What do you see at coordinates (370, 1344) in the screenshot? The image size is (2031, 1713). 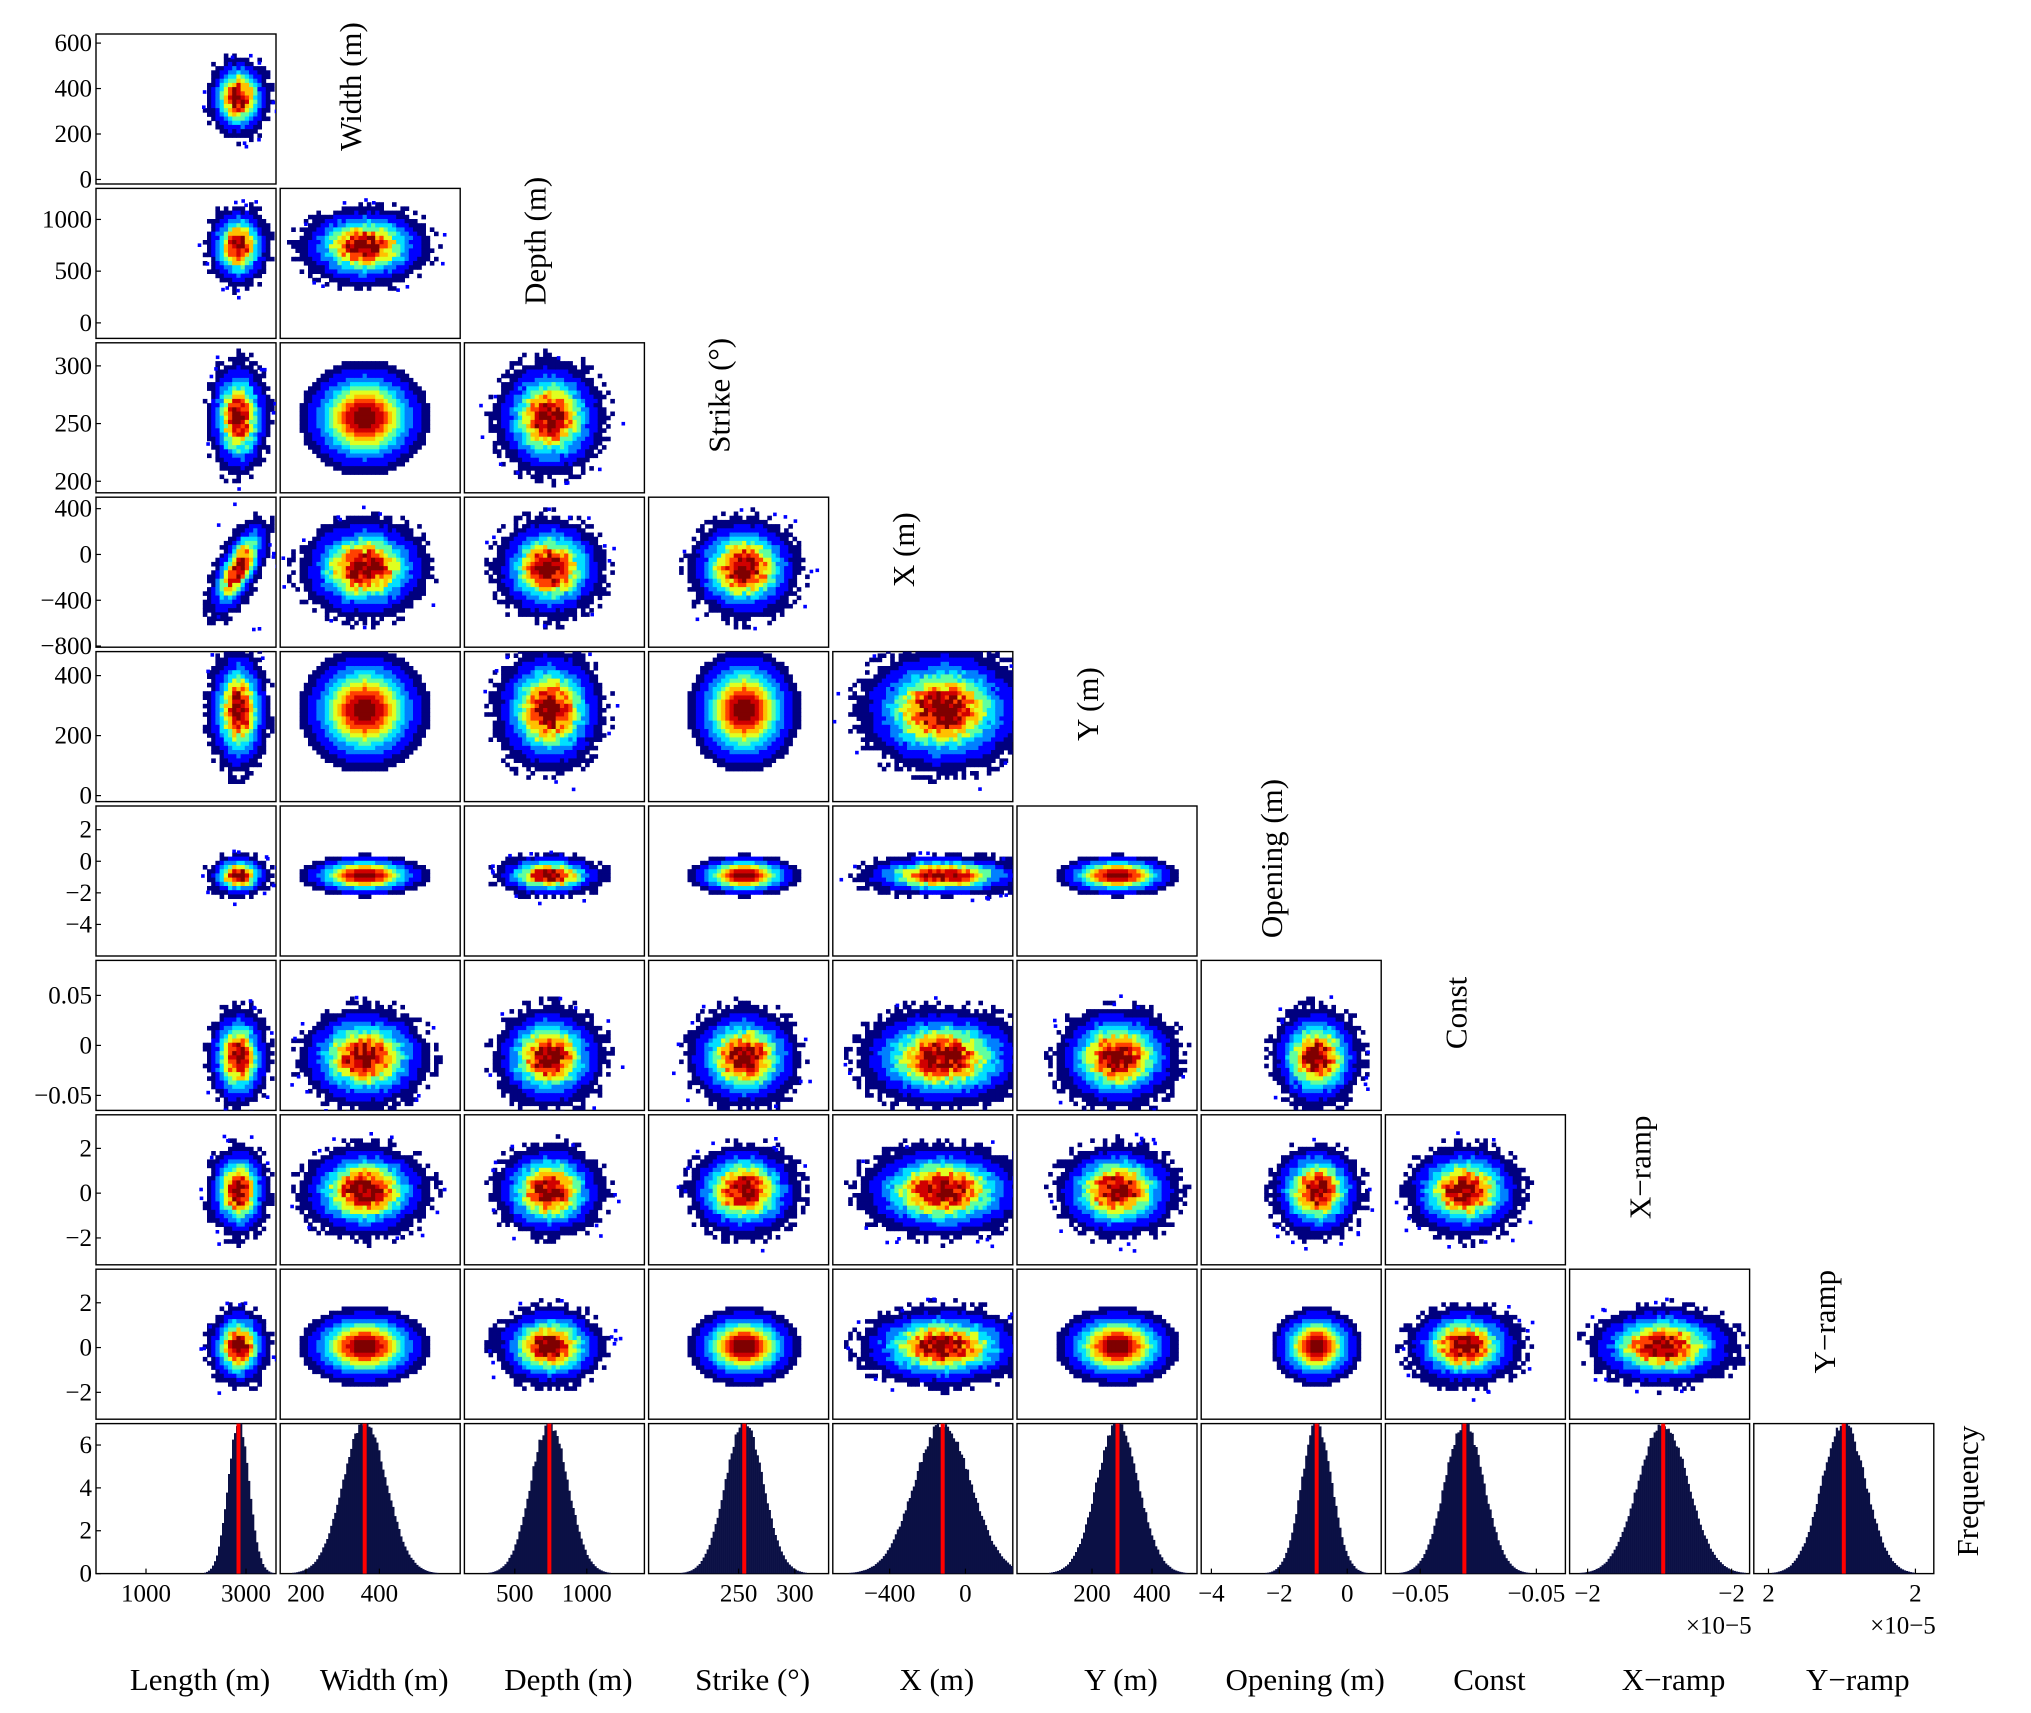 I see `panel-Y-ramp-vs-Width` at bounding box center [370, 1344].